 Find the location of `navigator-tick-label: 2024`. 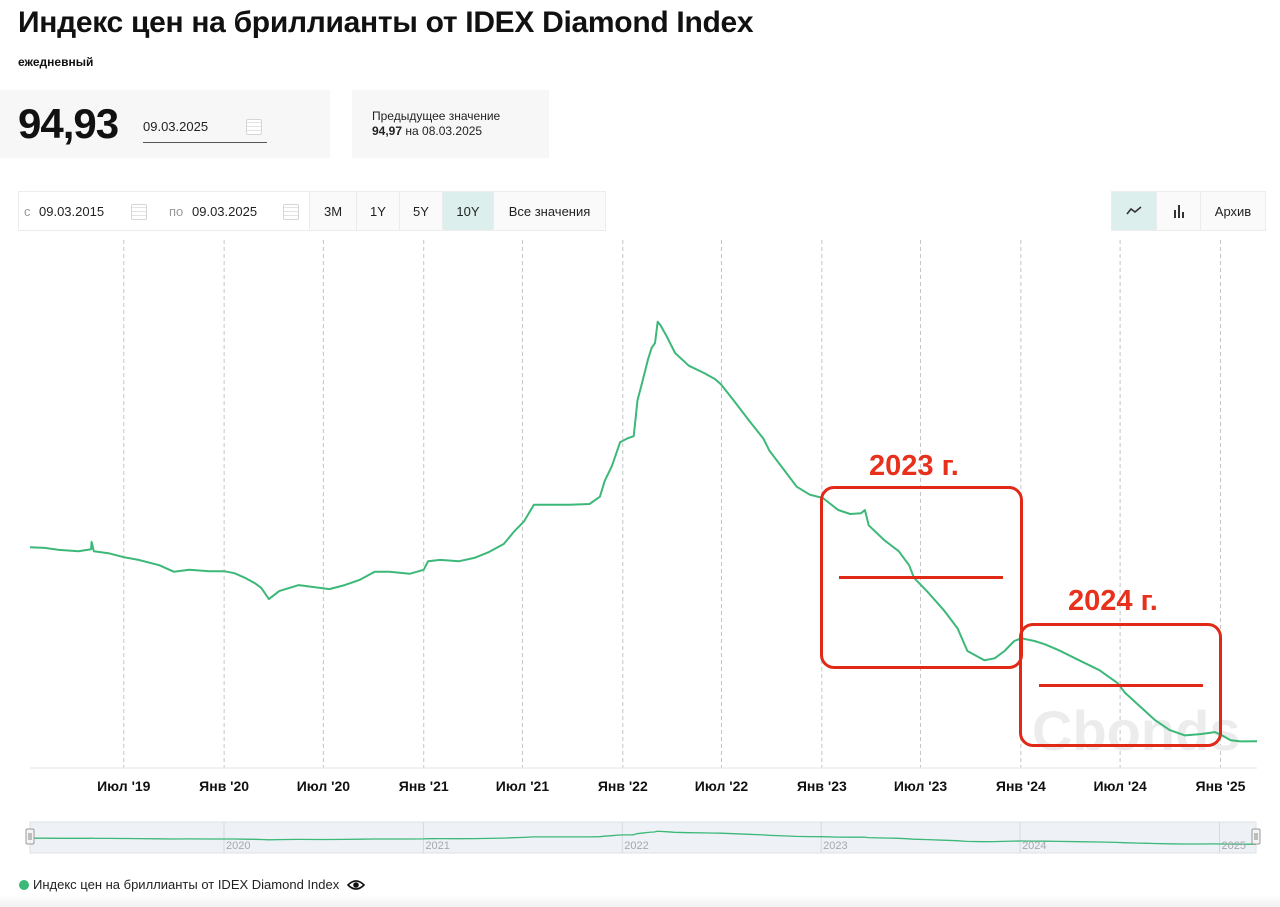

navigator-tick-label: 2024 is located at coordinates (1034, 846).